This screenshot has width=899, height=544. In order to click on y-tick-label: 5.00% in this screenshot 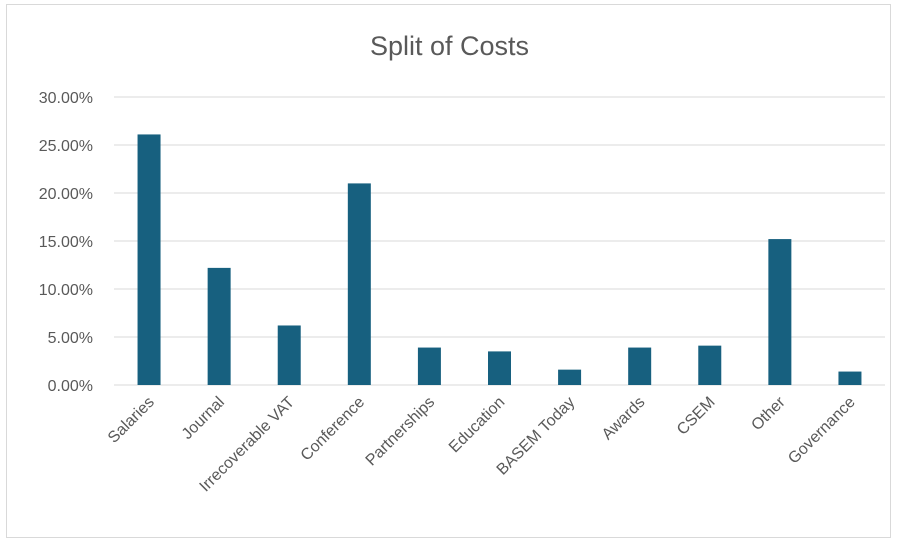, I will do `click(70, 338)`.